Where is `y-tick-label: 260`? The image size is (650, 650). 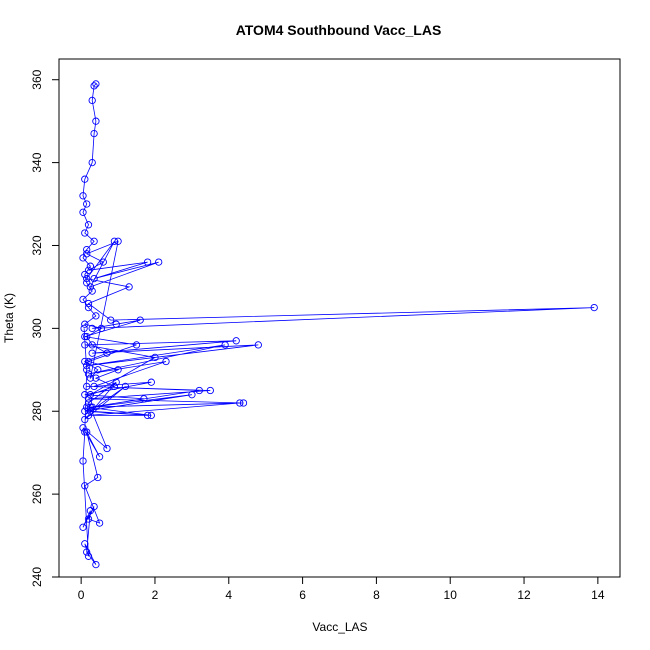 y-tick-label: 260 is located at coordinates (37, 494).